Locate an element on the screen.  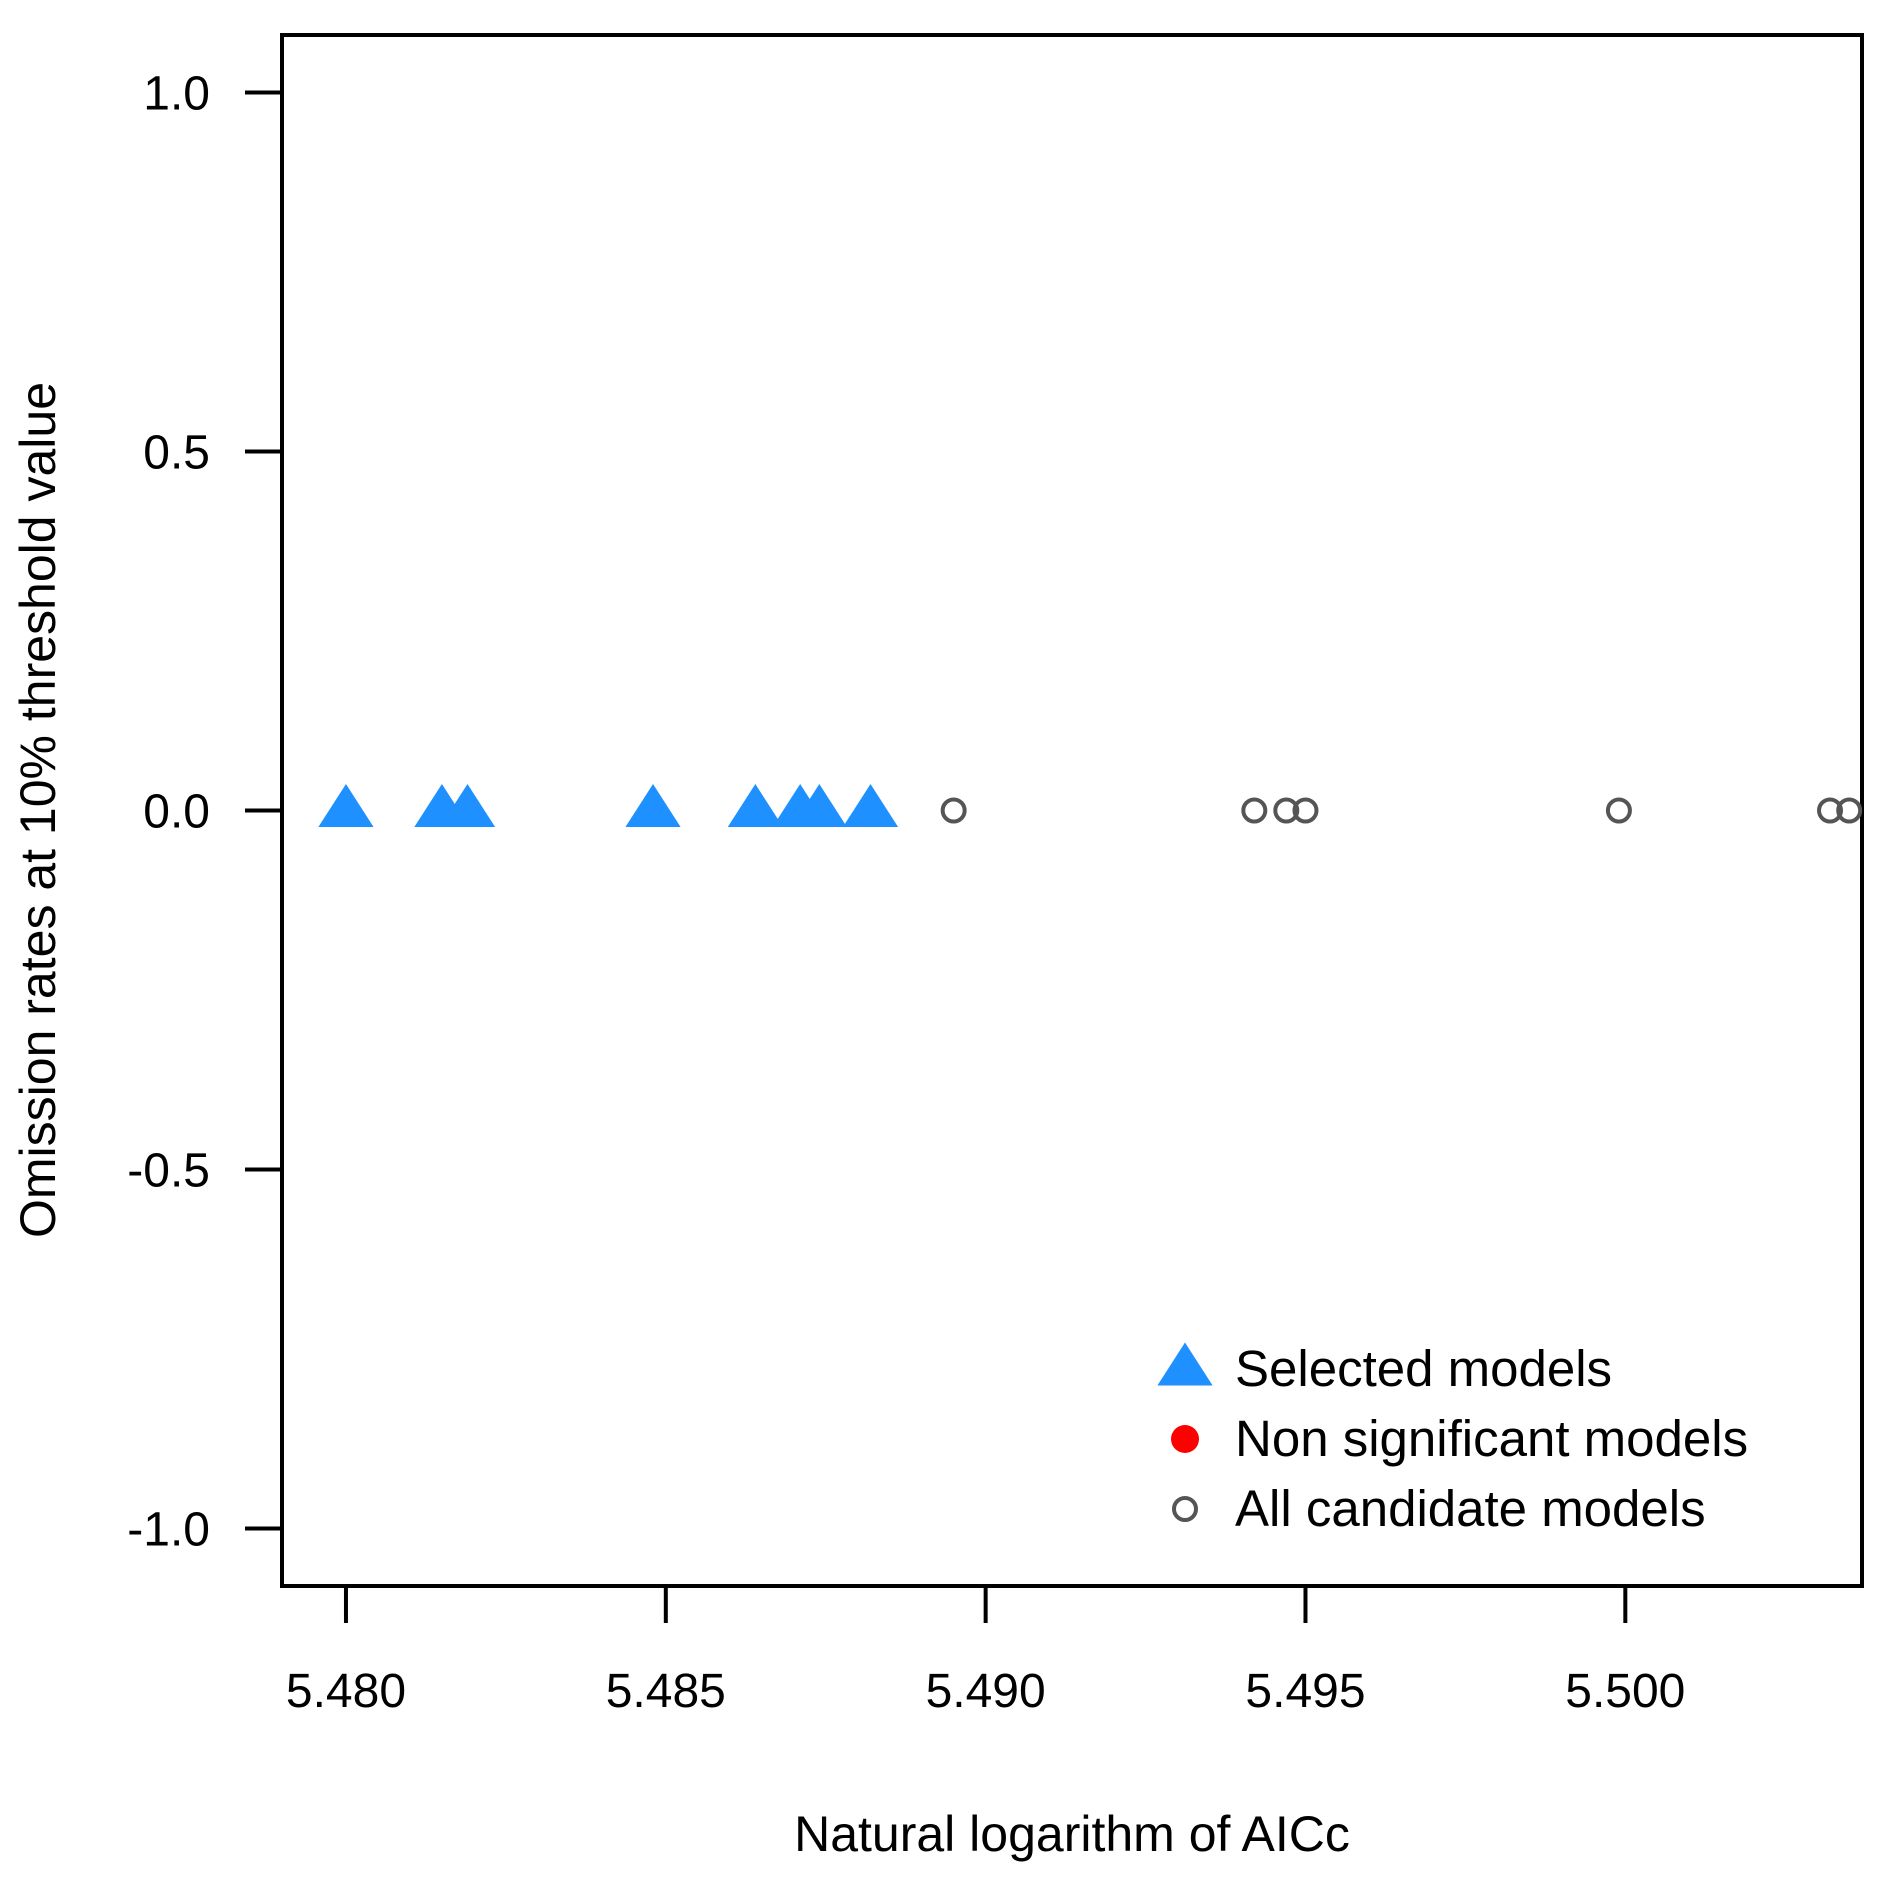
plot-points is located at coordinates (1090, 806).